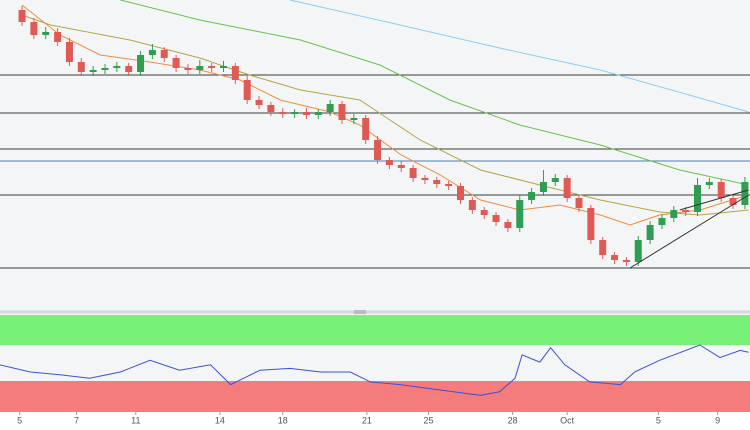  I want to click on x-axis-area, so click(375, 421).